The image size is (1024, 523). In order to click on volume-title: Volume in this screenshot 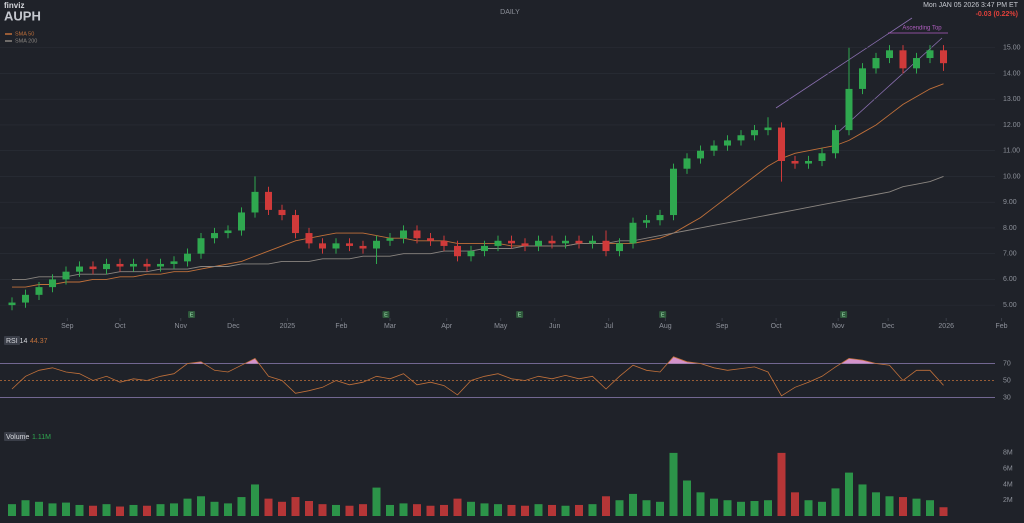, I will do `click(17, 437)`.